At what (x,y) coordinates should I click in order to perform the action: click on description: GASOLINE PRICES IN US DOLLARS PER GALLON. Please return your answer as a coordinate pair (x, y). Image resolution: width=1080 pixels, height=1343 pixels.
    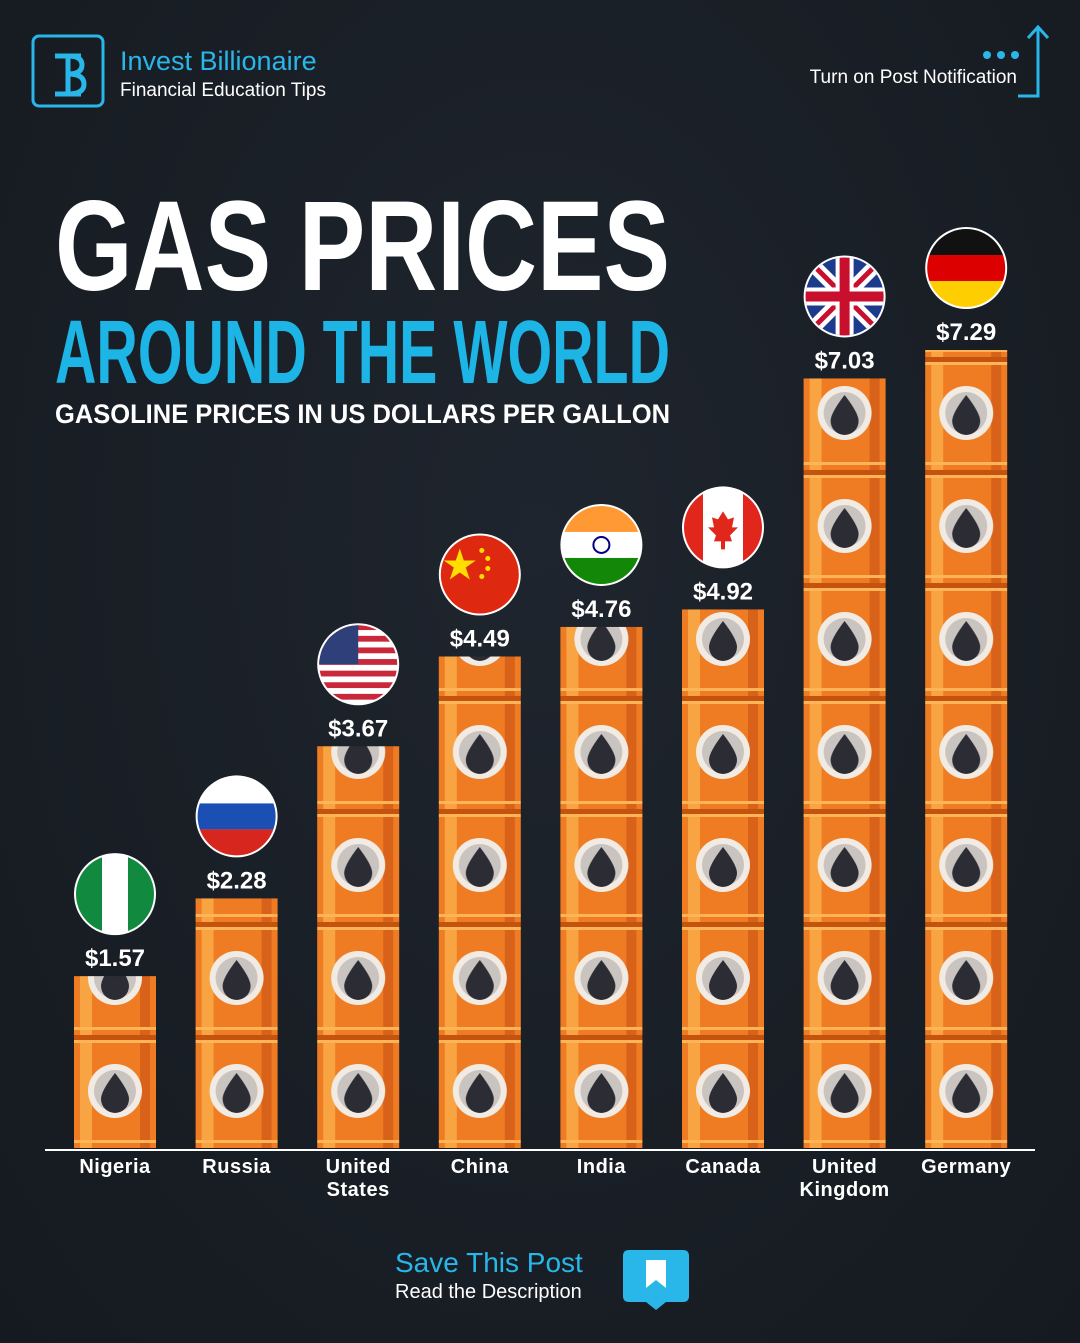
    Looking at the image, I should click on (362, 414).